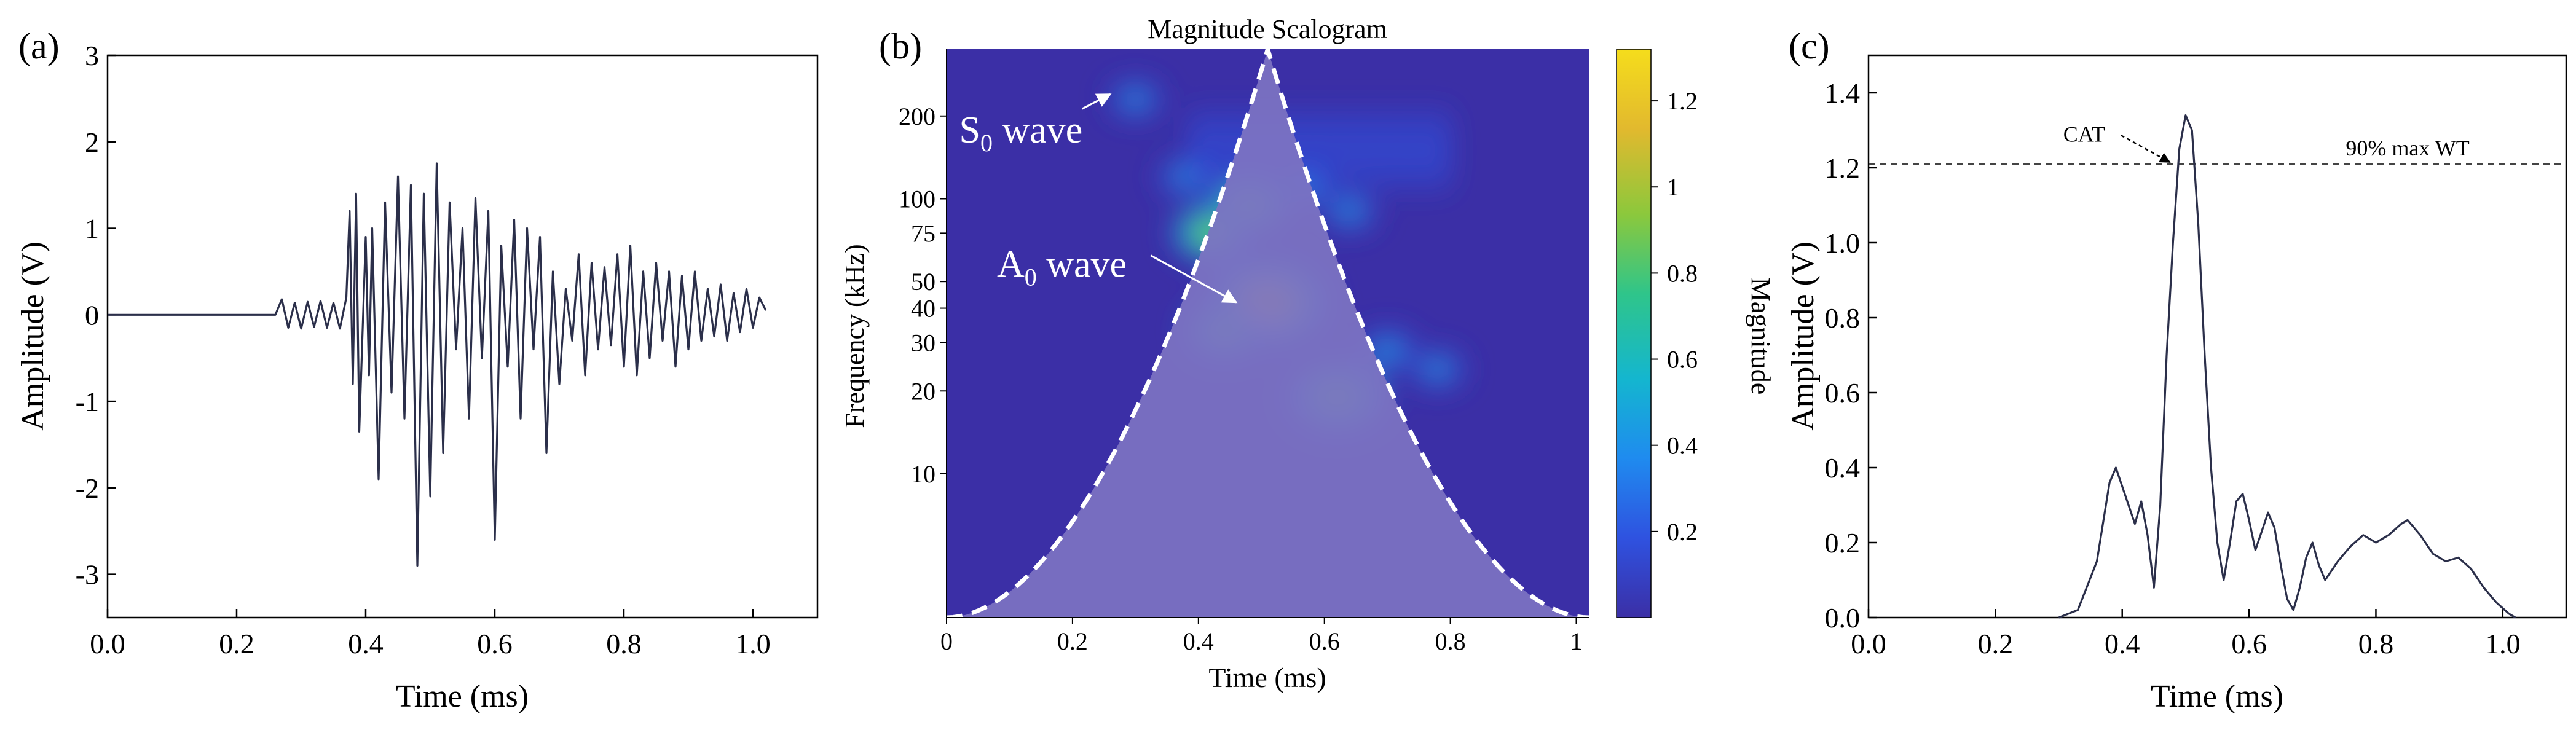 The image size is (2576, 730). Describe the element at coordinates (1577, 641) in the screenshot. I see `x-tick-label: 1` at that location.